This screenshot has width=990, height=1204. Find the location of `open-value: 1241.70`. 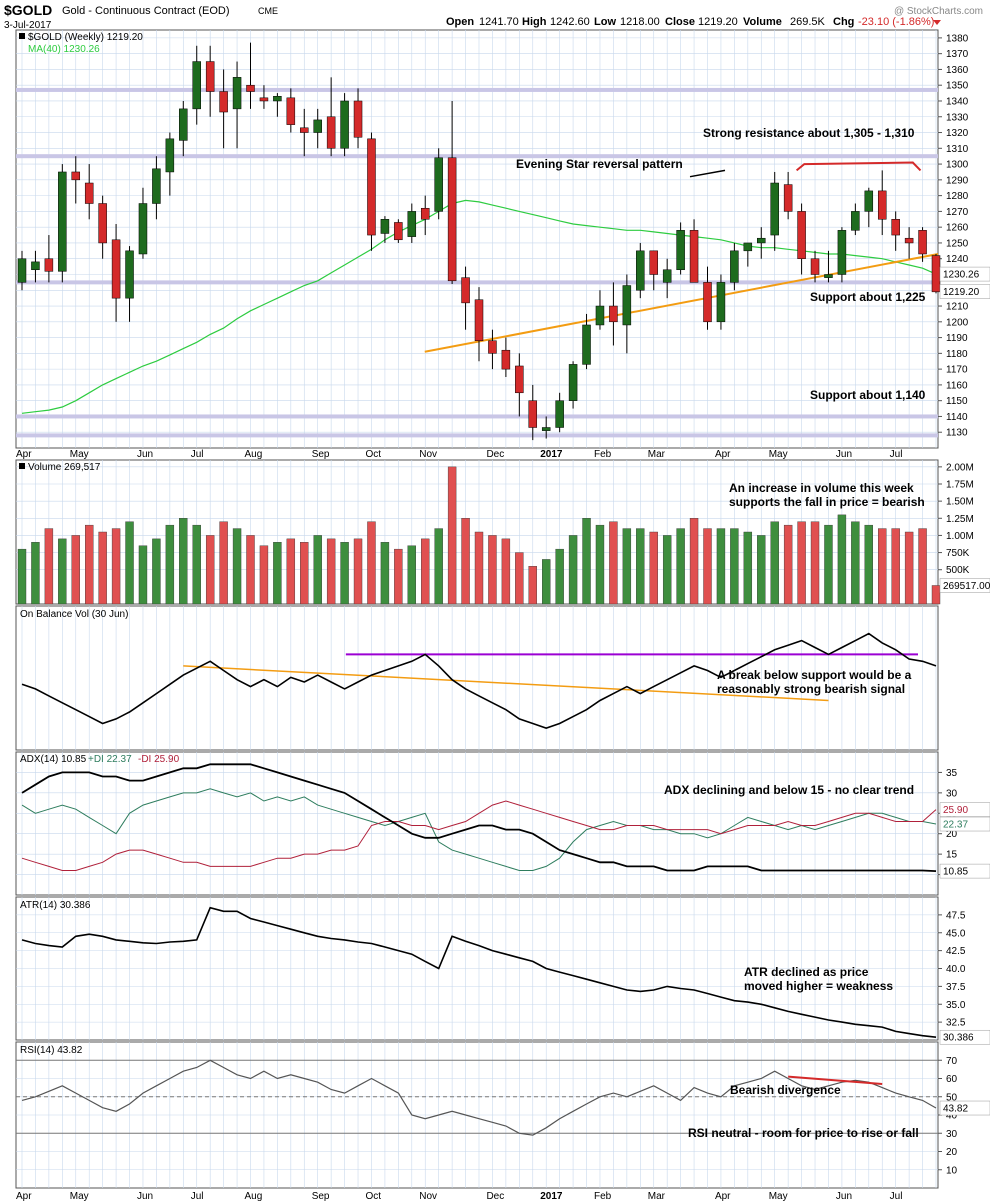

open-value: 1241.70 is located at coordinates (499, 22).